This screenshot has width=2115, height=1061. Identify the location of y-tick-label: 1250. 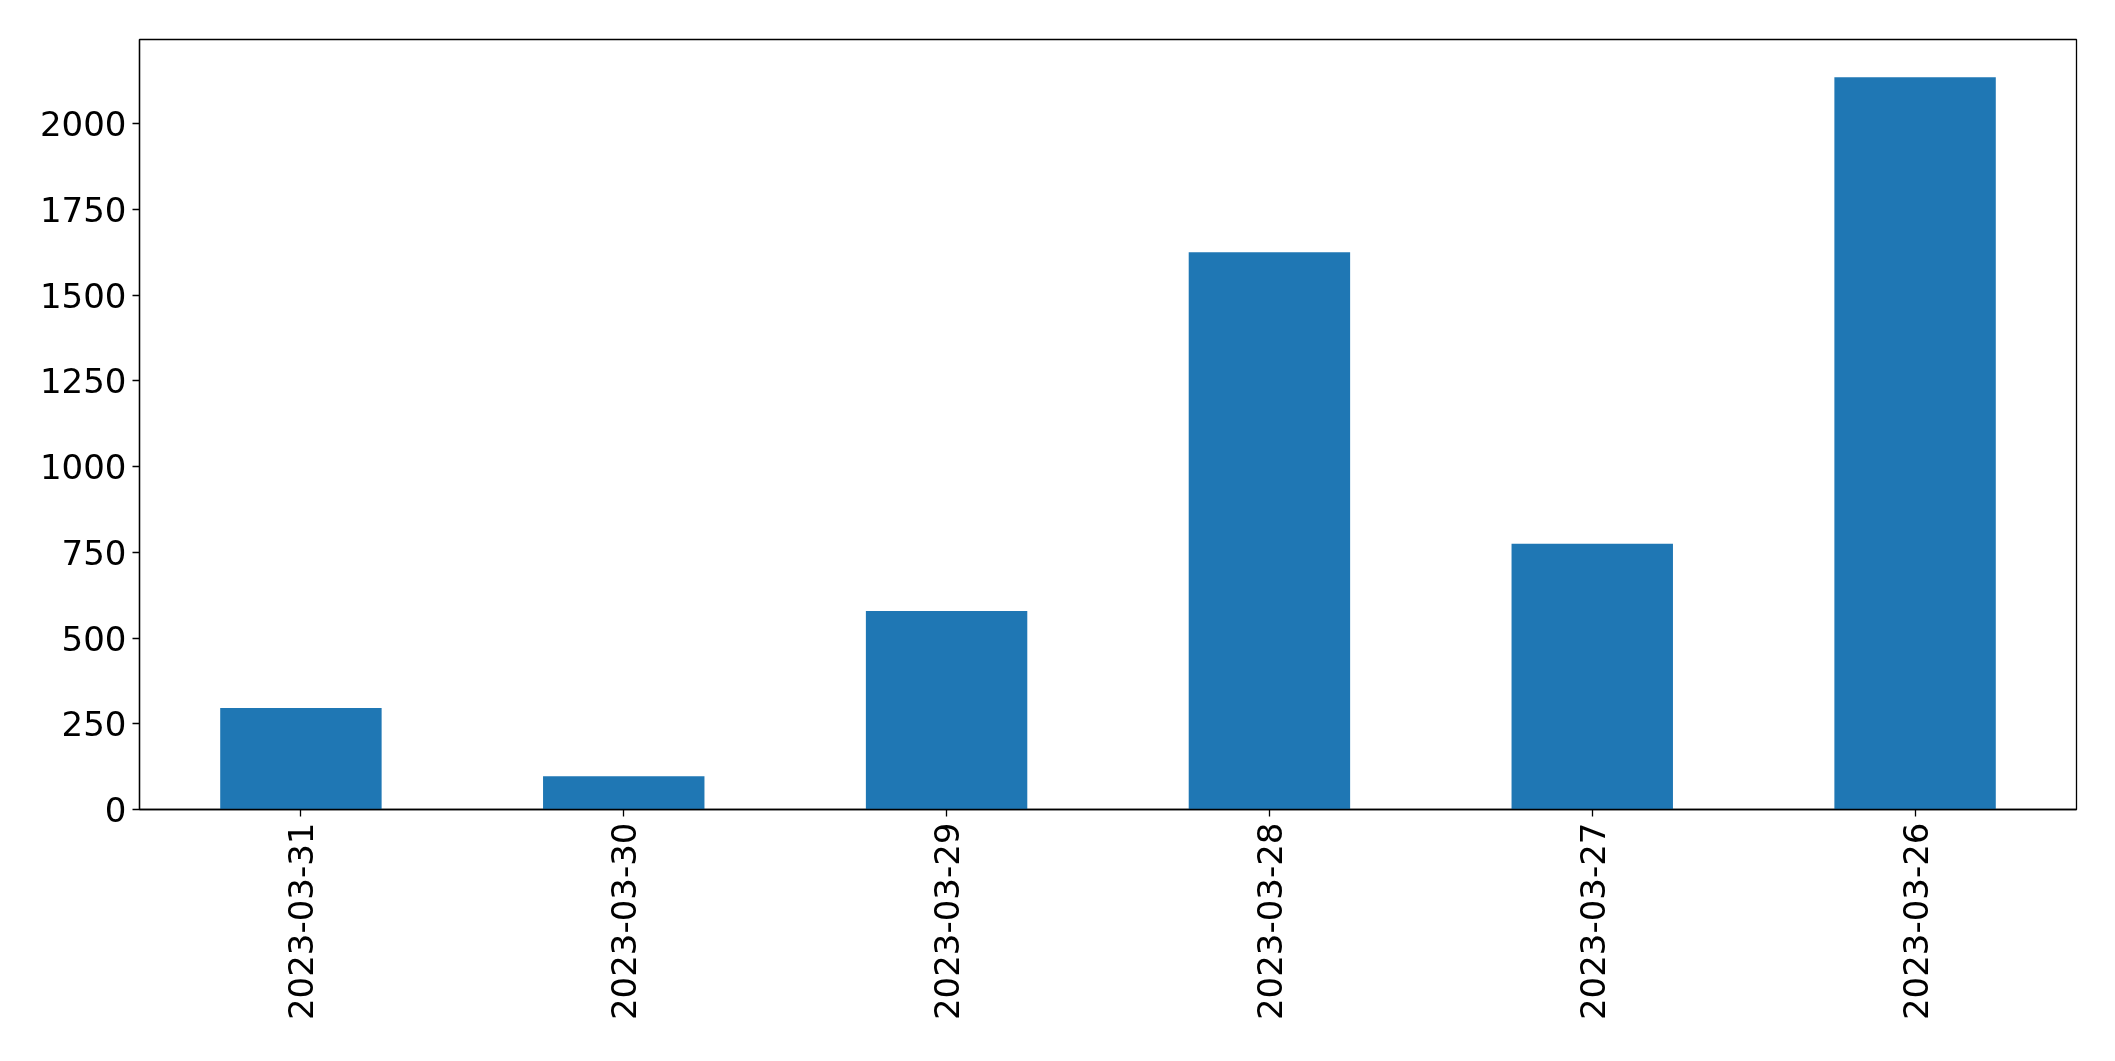
(83, 381).